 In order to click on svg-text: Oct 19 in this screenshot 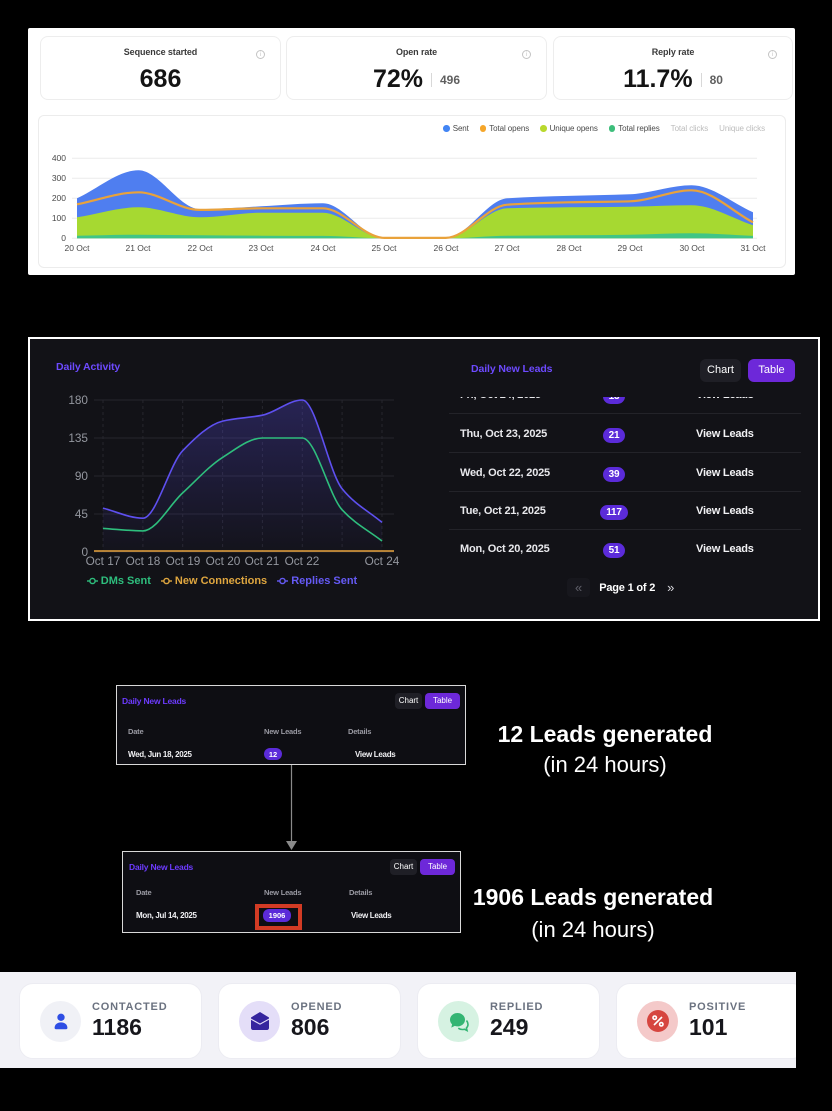, I will do `click(183, 561)`.